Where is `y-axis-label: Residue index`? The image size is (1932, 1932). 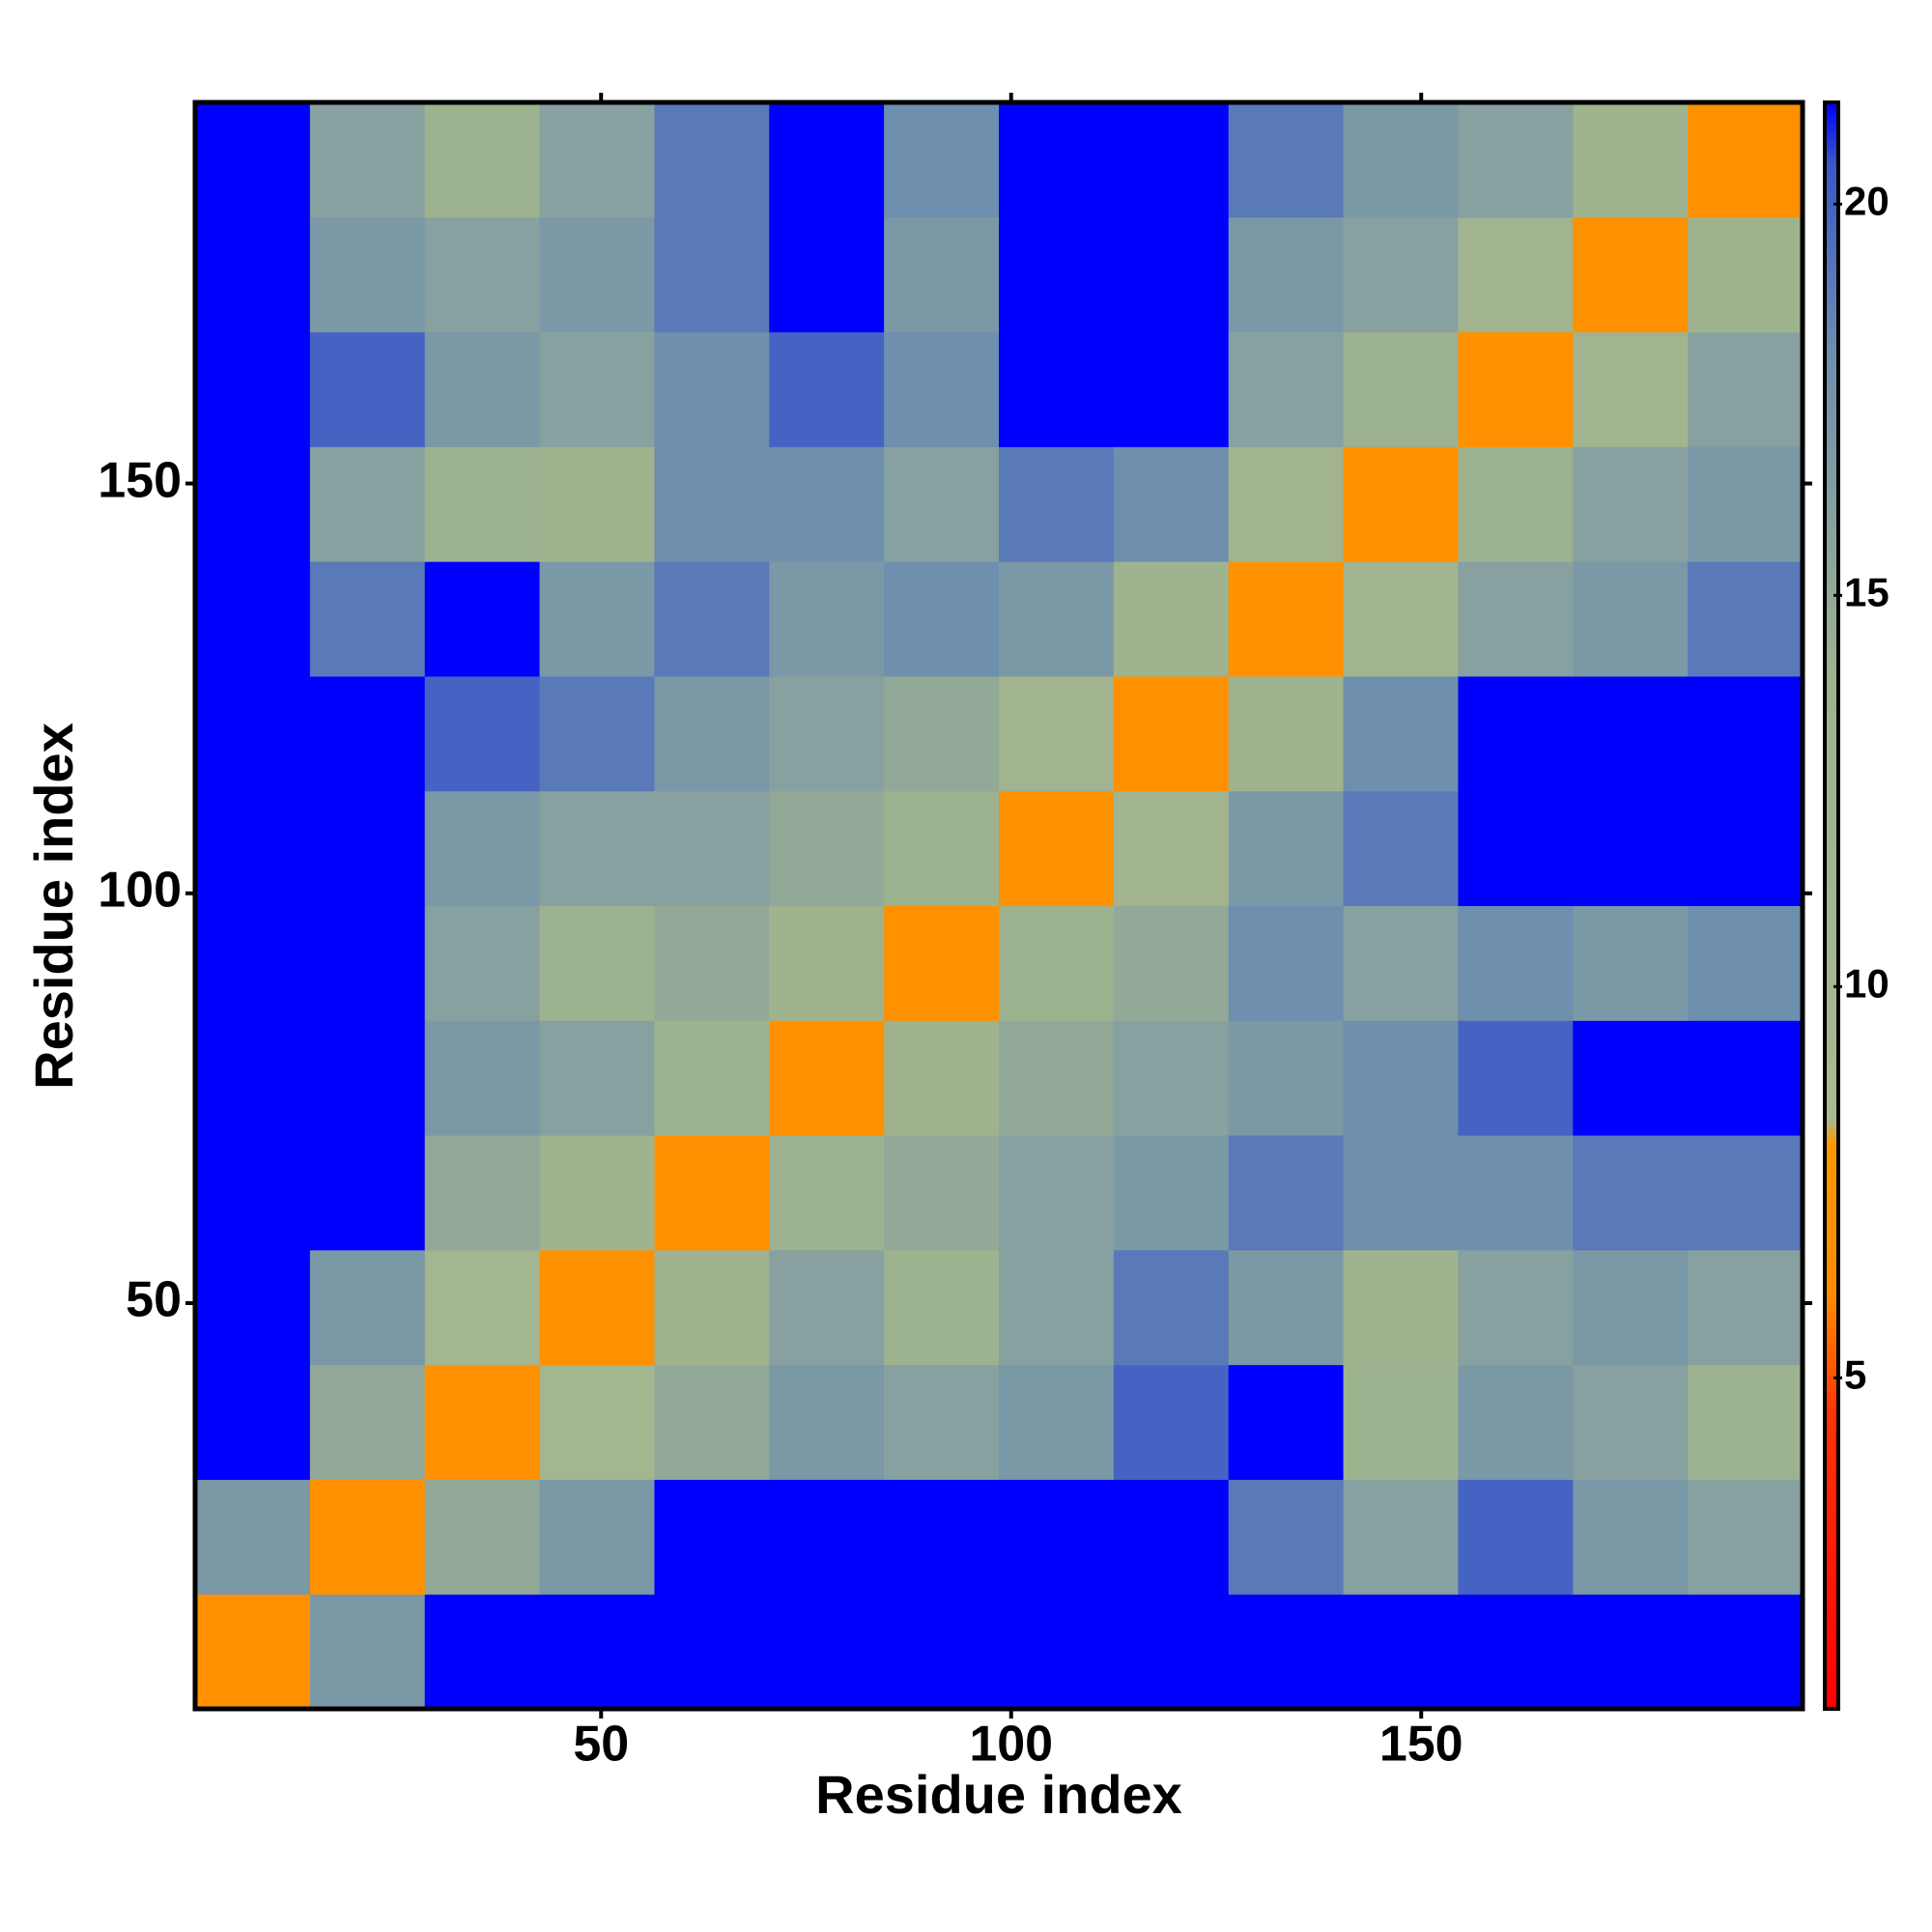 y-axis-label: Residue index is located at coordinates (53, 906).